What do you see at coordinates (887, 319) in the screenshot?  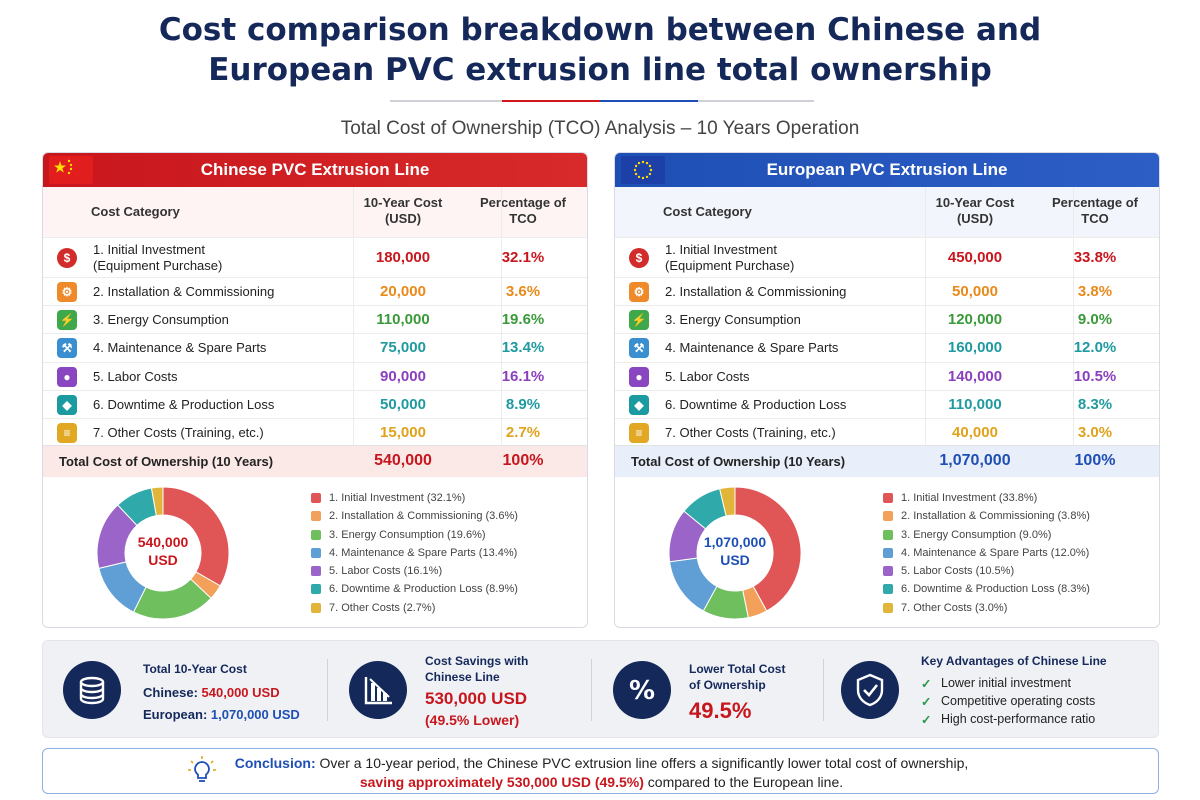 I see `table-row: ⚡ 3. Energy Consumption 120,000 9.0%` at bounding box center [887, 319].